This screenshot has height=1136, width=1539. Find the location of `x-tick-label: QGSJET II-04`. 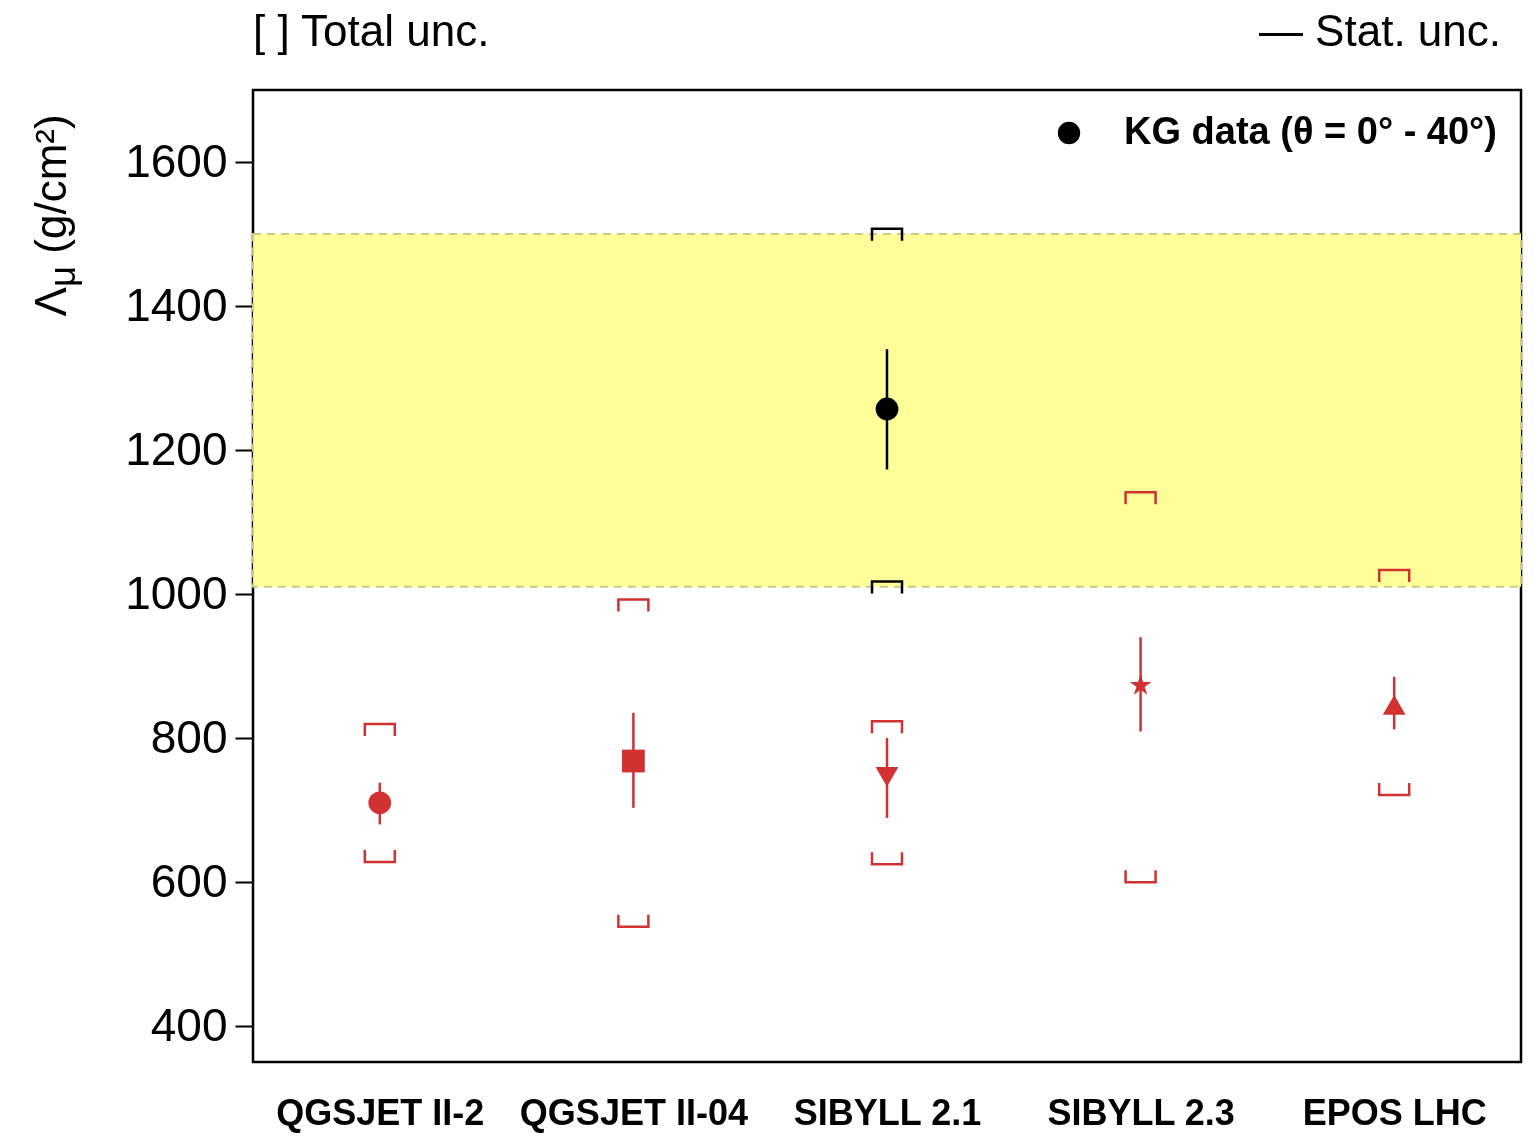

x-tick-label: QGSJET II-04 is located at coordinates (633, 1112).